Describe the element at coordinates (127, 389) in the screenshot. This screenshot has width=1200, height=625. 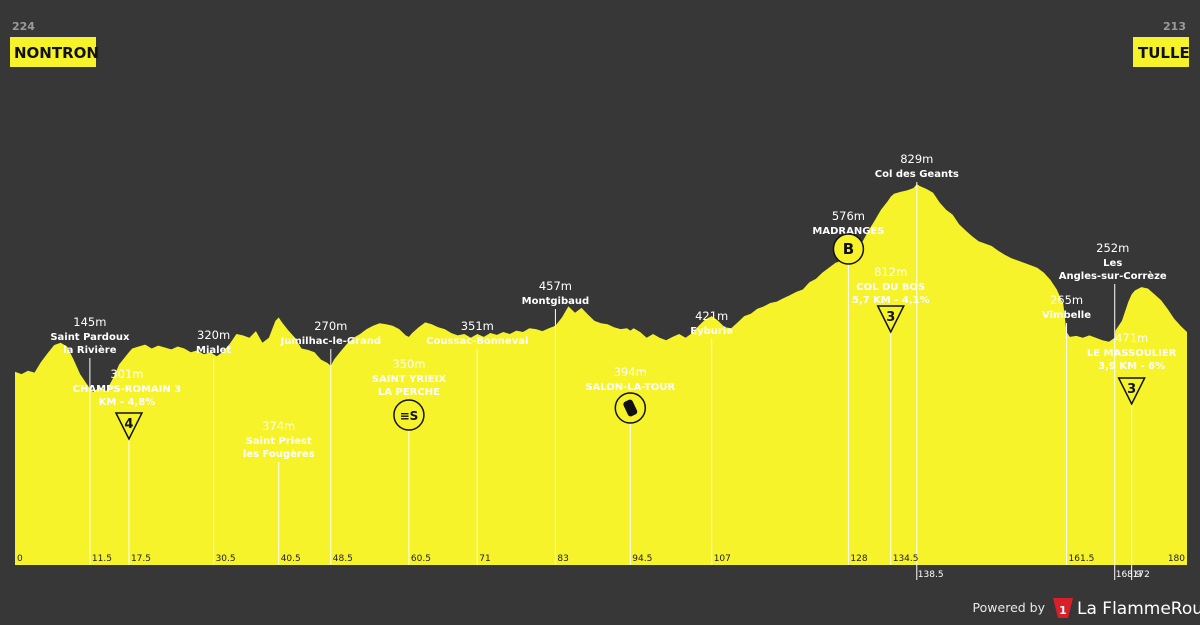
I see `waypoint-name-line: CHAMPS-ROMAIN 3` at that location.